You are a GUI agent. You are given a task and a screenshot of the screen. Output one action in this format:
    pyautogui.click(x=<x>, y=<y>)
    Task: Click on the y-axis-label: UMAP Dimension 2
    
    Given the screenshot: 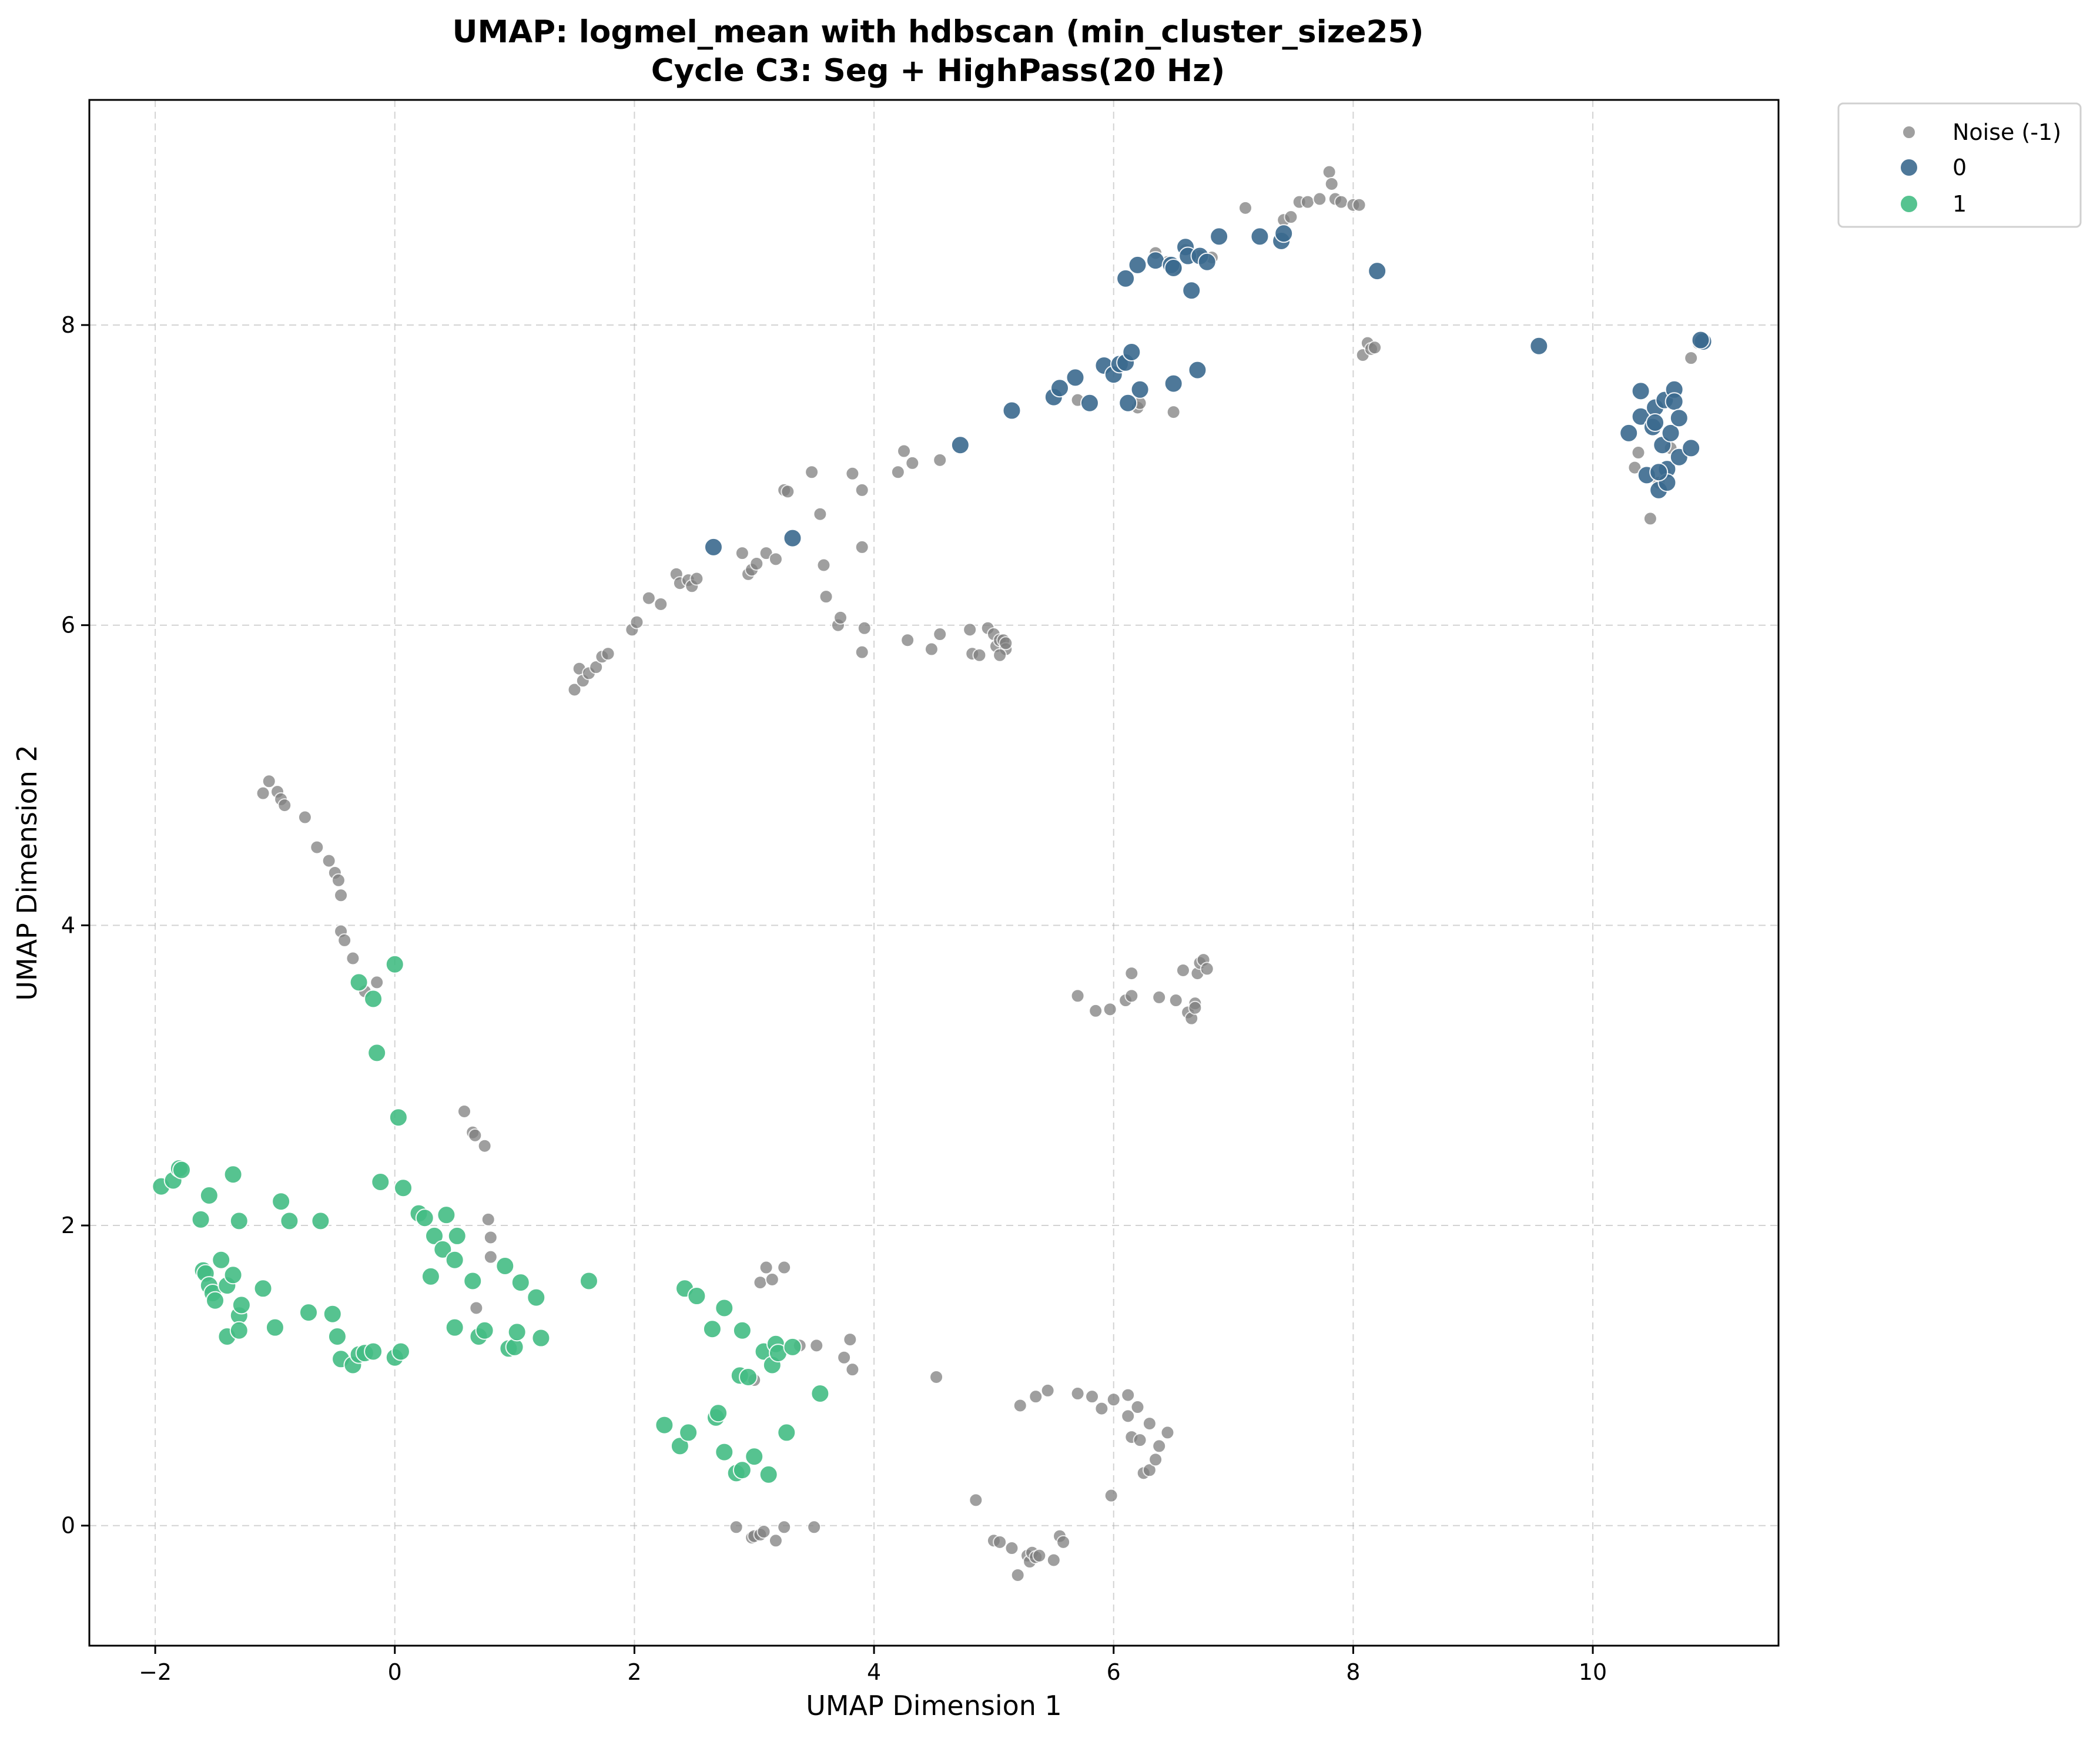 What is the action you would take?
    pyautogui.click(x=27, y=873)
    